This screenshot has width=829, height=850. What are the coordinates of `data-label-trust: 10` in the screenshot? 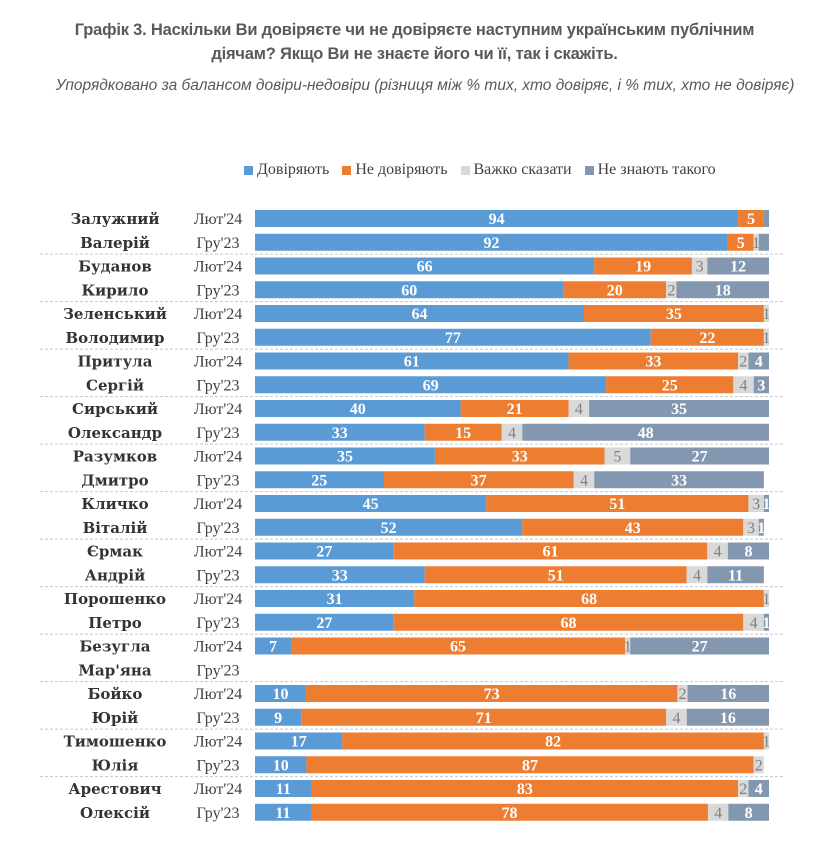 It's located at (281, 765).